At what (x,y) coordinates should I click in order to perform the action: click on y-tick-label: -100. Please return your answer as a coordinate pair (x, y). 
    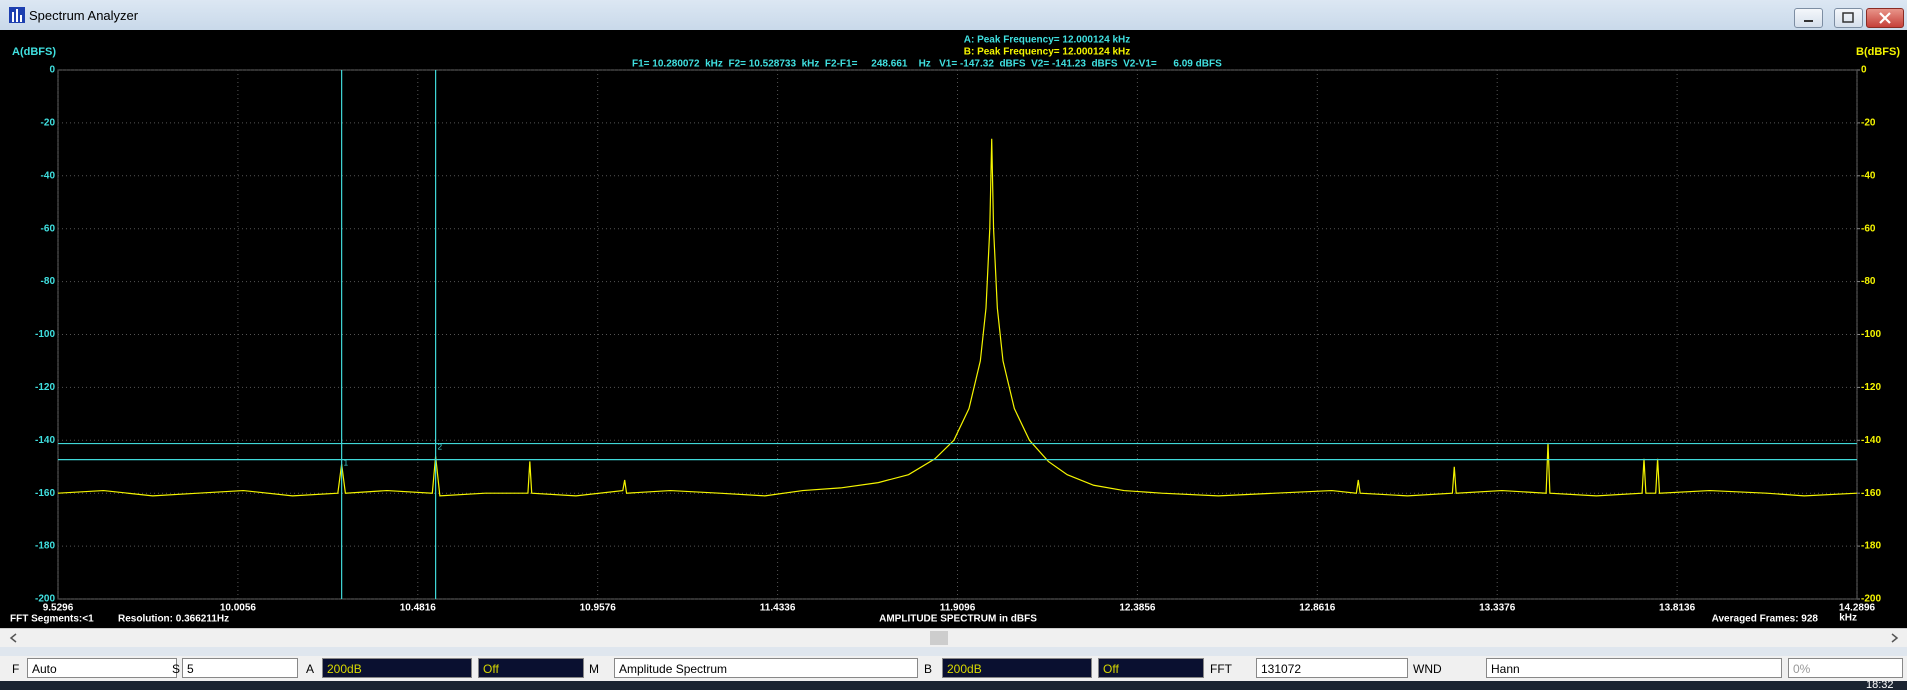
    Looking at the image, I should click on (45, 334).